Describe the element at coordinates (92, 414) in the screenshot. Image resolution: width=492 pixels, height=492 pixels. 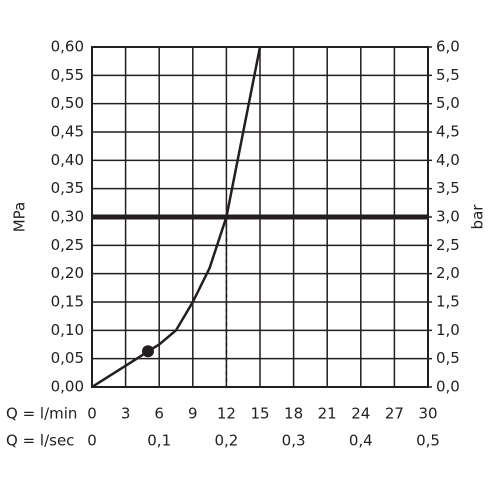
I see `x-tick-label: 0` at that location.